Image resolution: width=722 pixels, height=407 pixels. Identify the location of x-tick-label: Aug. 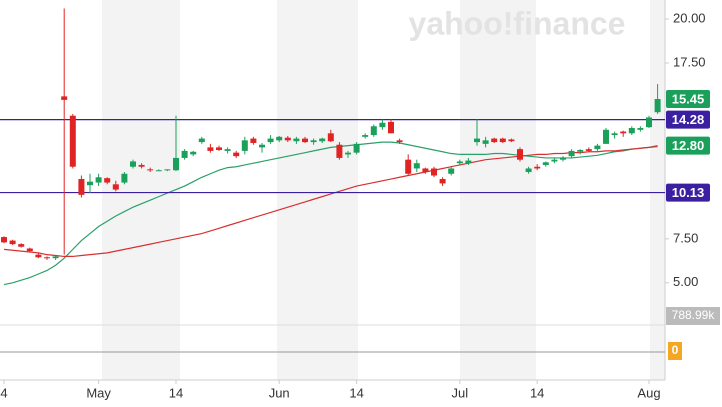
(648, 392).